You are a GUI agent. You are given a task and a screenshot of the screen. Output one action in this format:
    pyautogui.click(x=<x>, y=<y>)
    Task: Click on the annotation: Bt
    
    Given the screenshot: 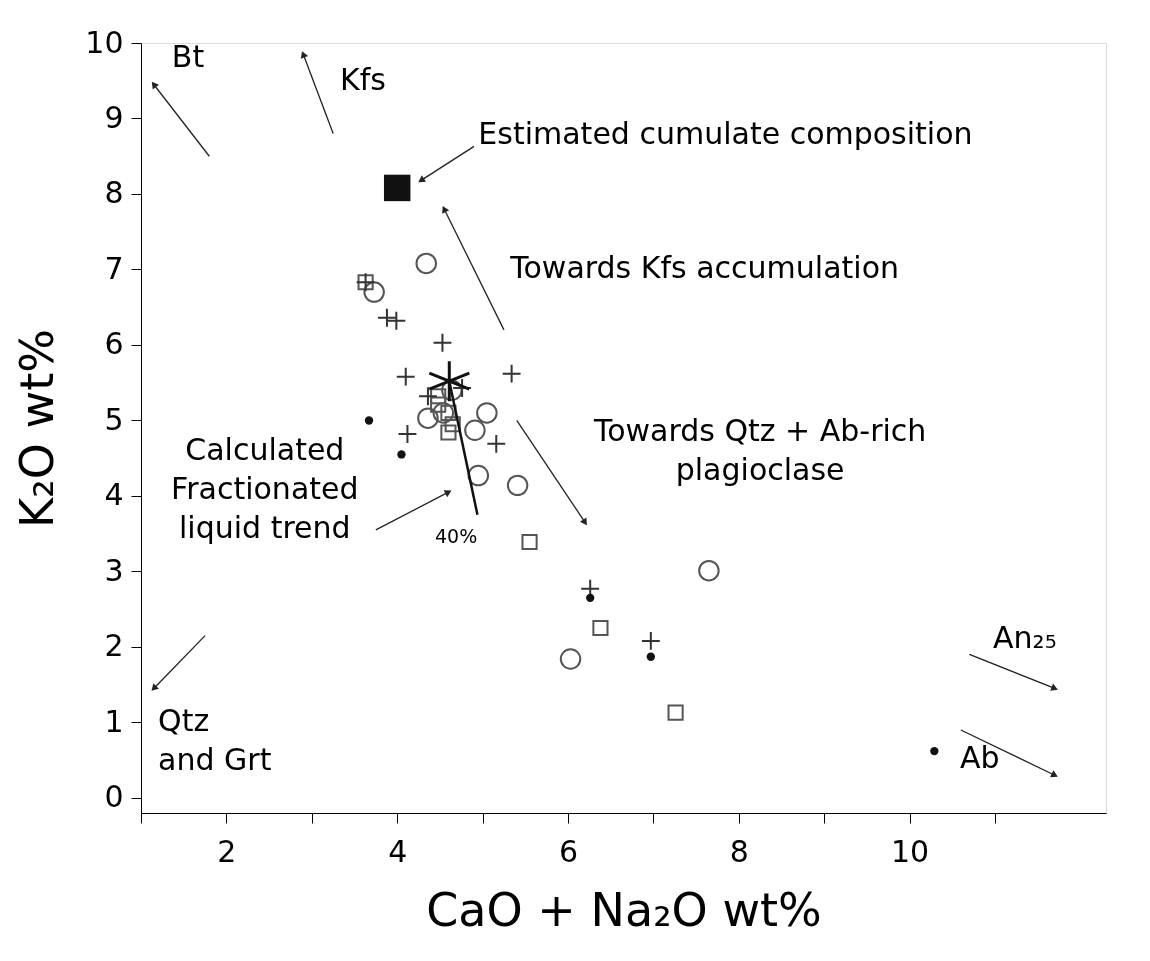 What is the action you would take?
    pyautogui.click(x=188, y=57)
    